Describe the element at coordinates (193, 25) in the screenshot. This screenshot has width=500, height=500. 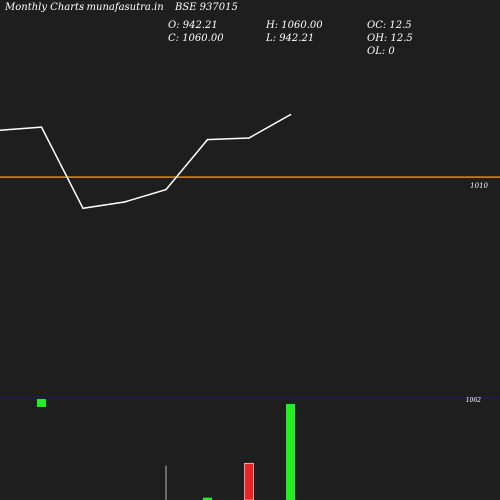
I see `open-value: O: 942.21` at that location.